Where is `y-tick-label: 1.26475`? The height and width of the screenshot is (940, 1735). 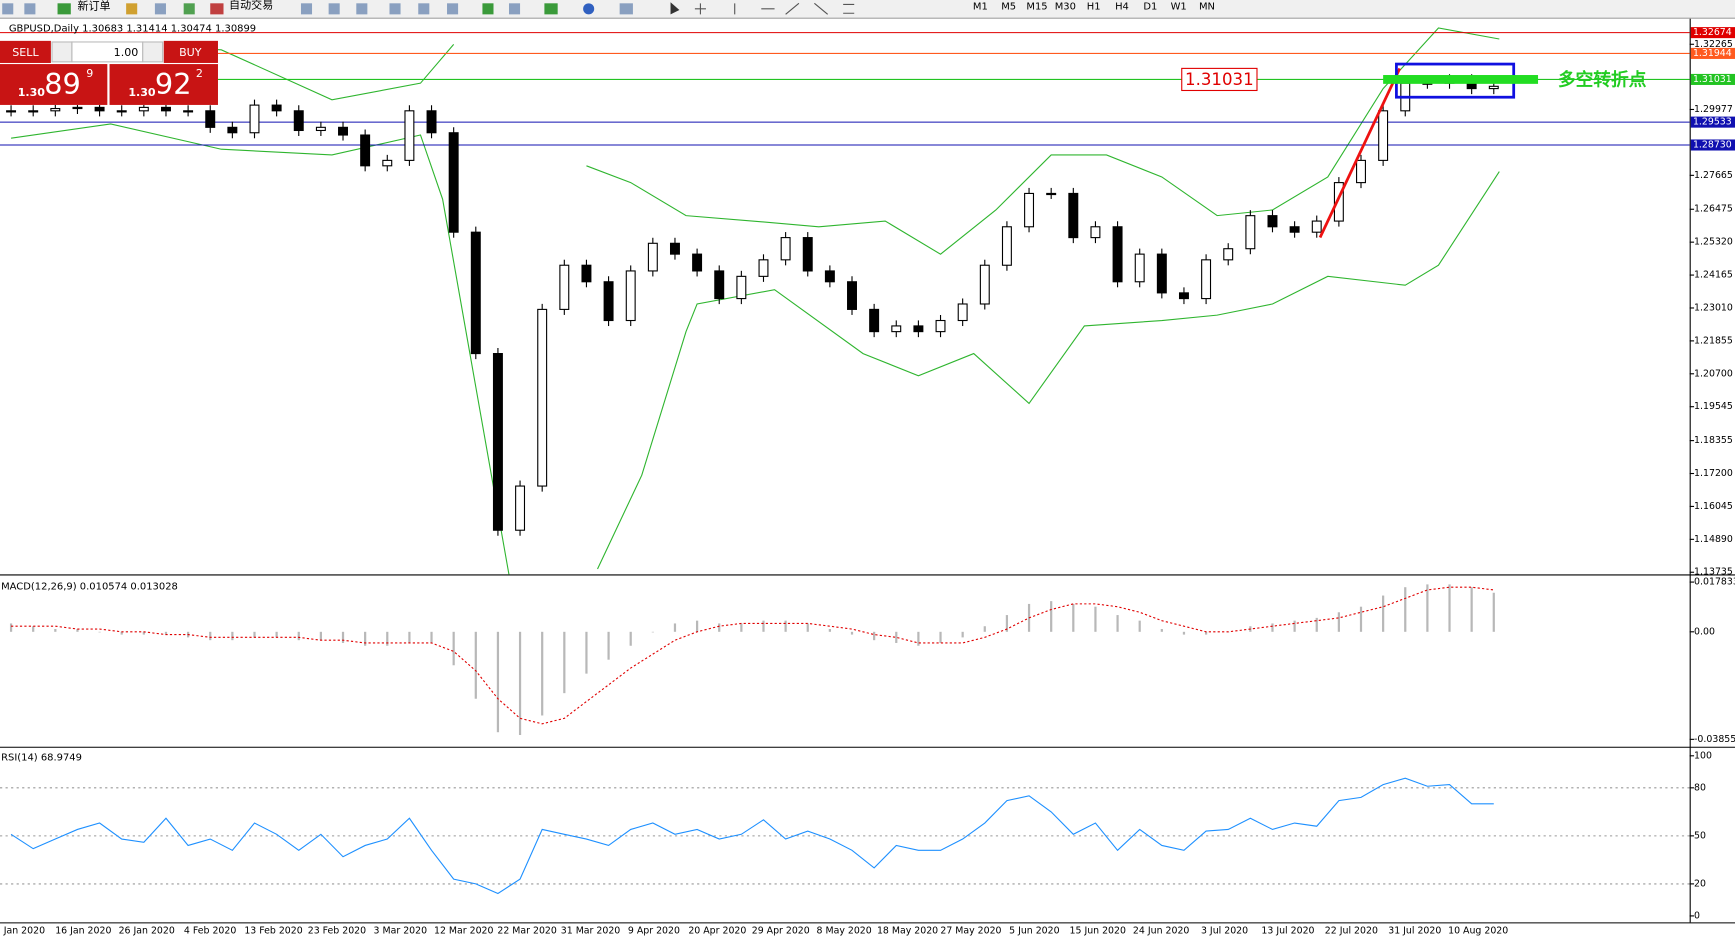 y-tick-label: 1.26475 is located at coordinates (1713, 209).